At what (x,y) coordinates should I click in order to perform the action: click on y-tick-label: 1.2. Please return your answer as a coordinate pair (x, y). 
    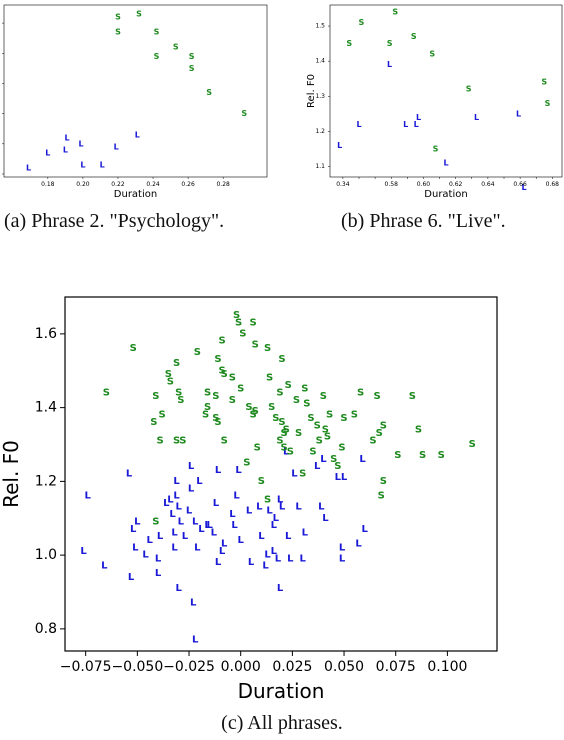
    Looking at the image, I should click on (320, 131).